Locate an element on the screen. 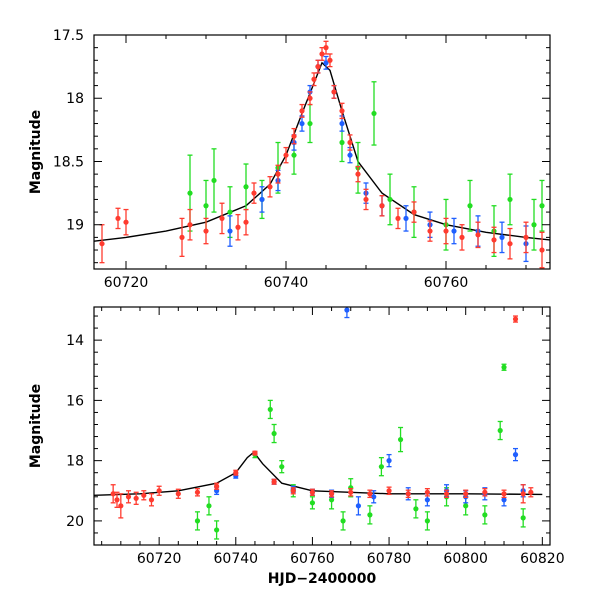 The image size is (600, 600). y-tick-label: 19 is located at coordinates (75, 226).